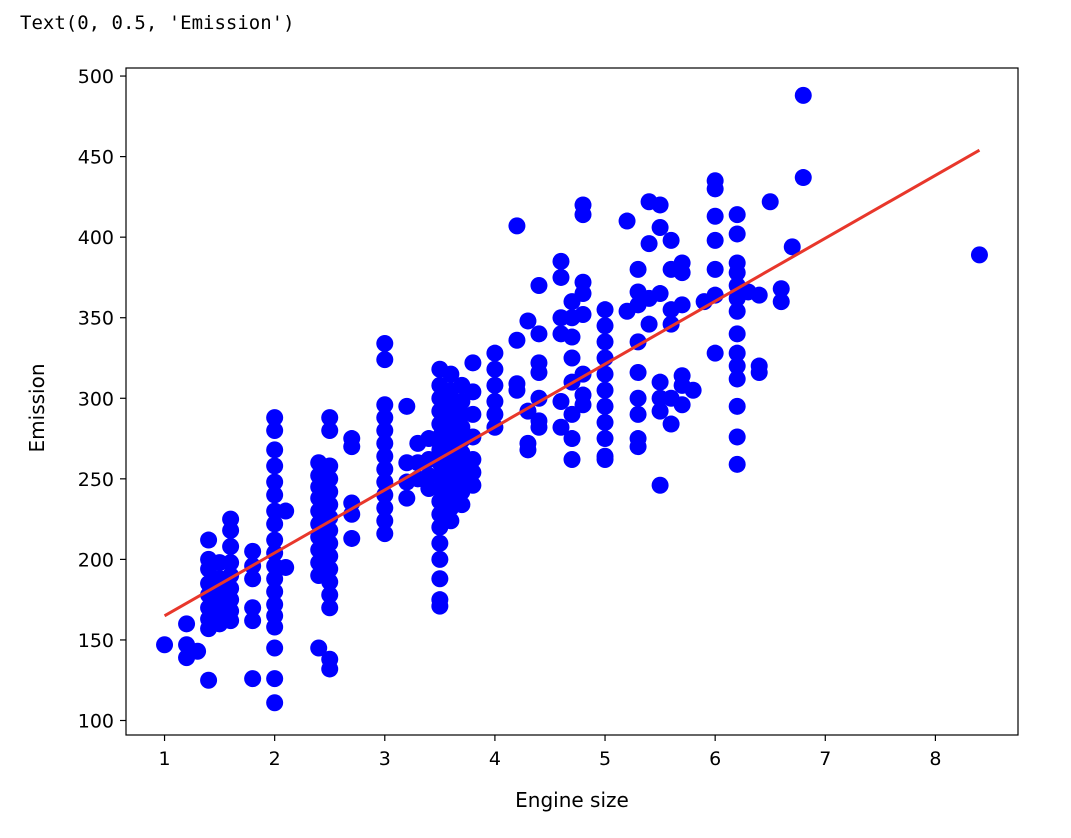 This screenshot has height=838, width=1071. I want to click on x-tick-label: 6, so click(715, 759).